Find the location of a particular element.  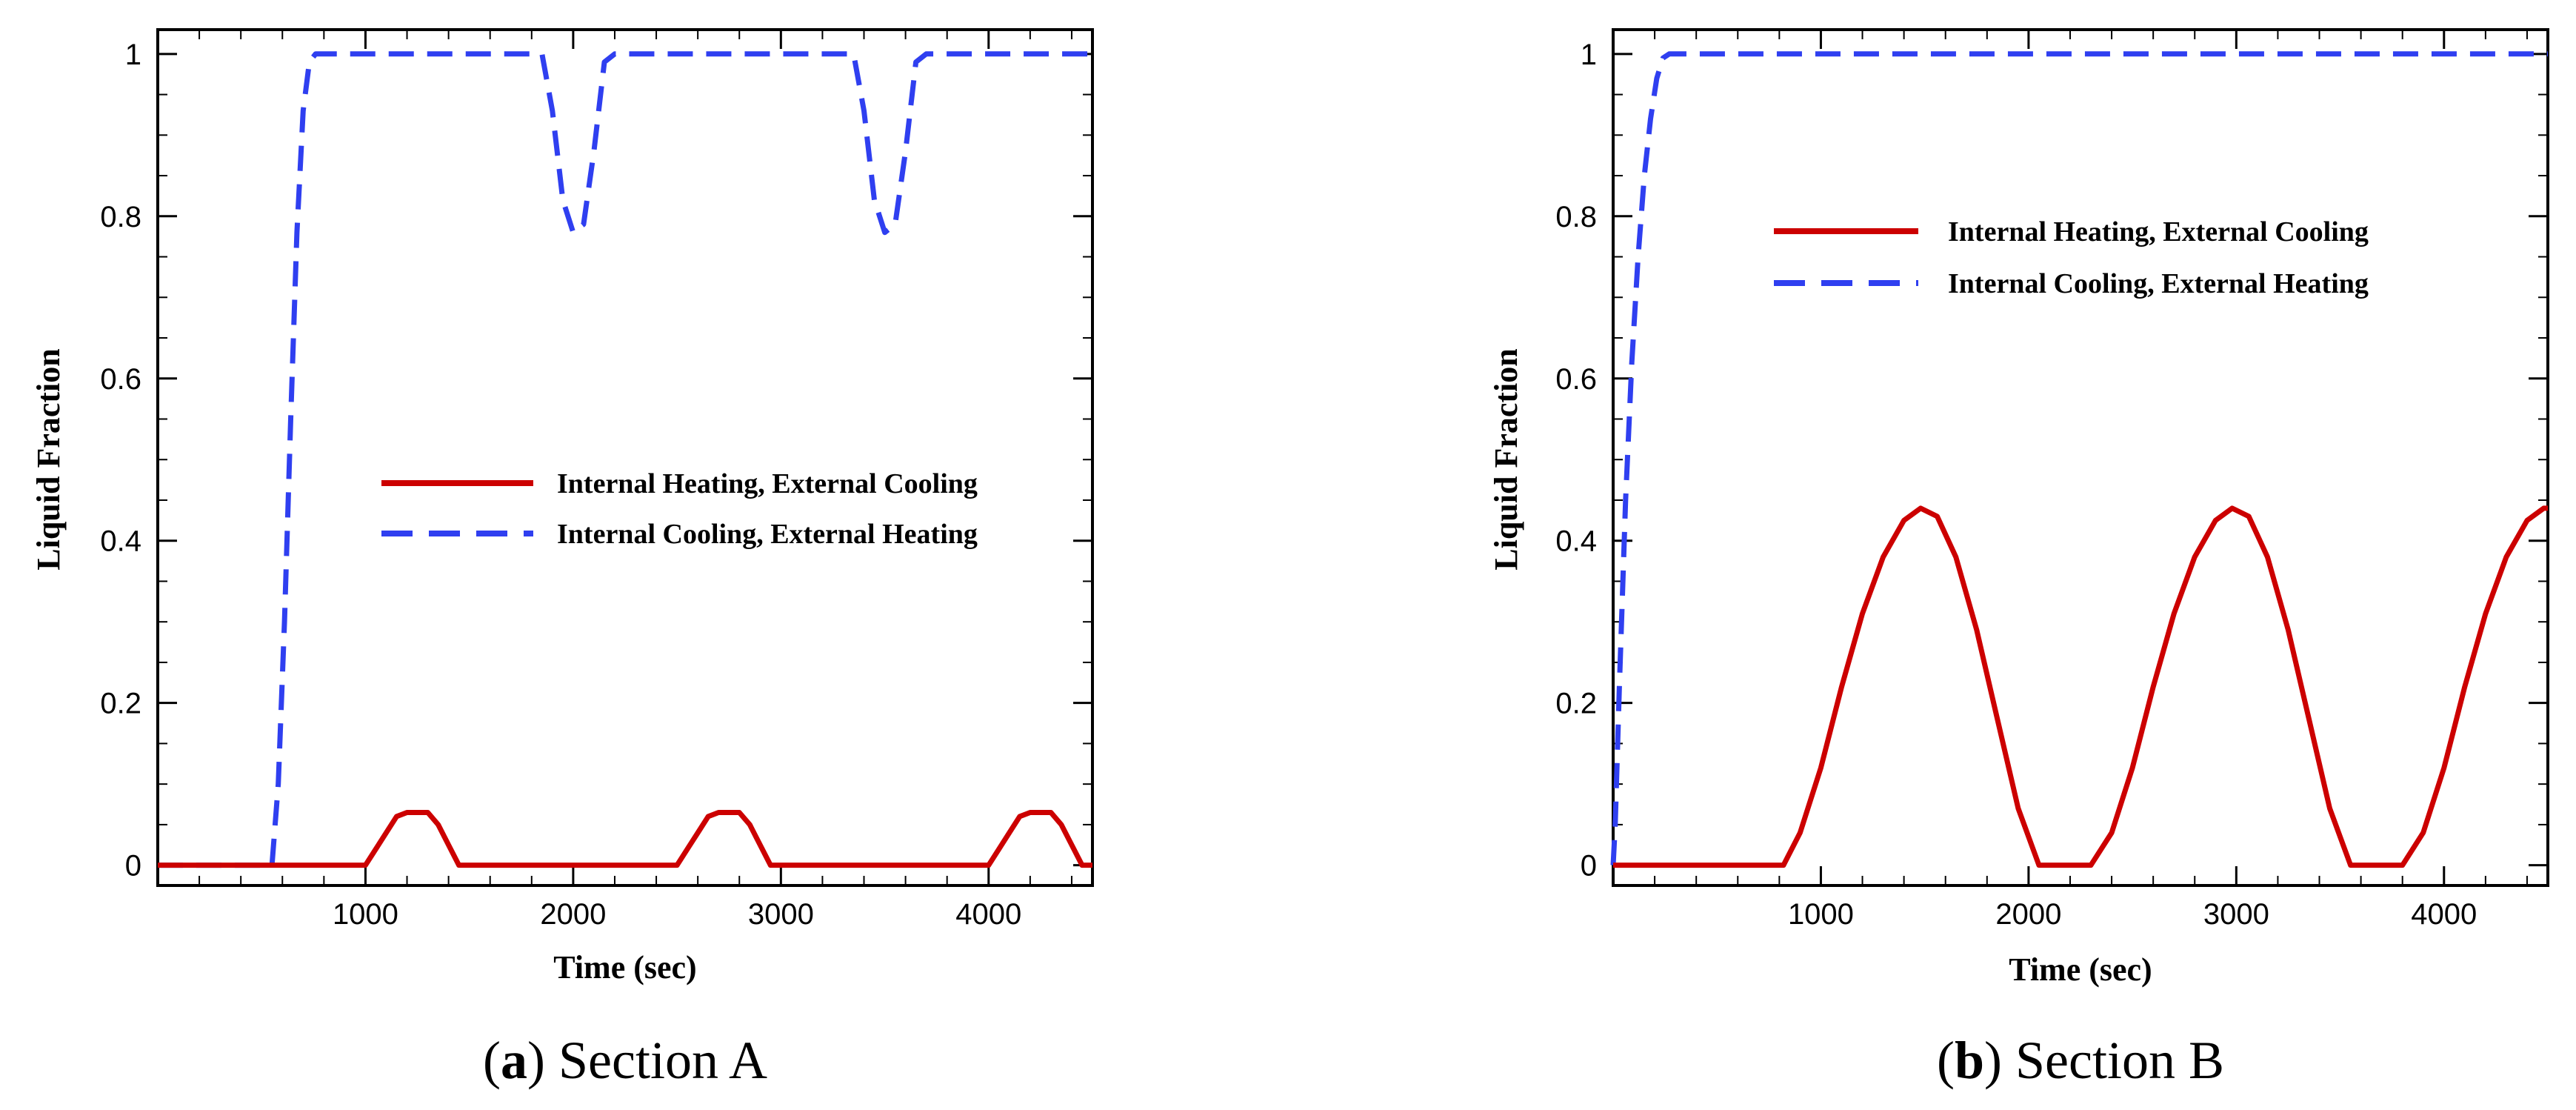

y-axis-title-a: Liquid Fraction is located at coordinates (48, 459).